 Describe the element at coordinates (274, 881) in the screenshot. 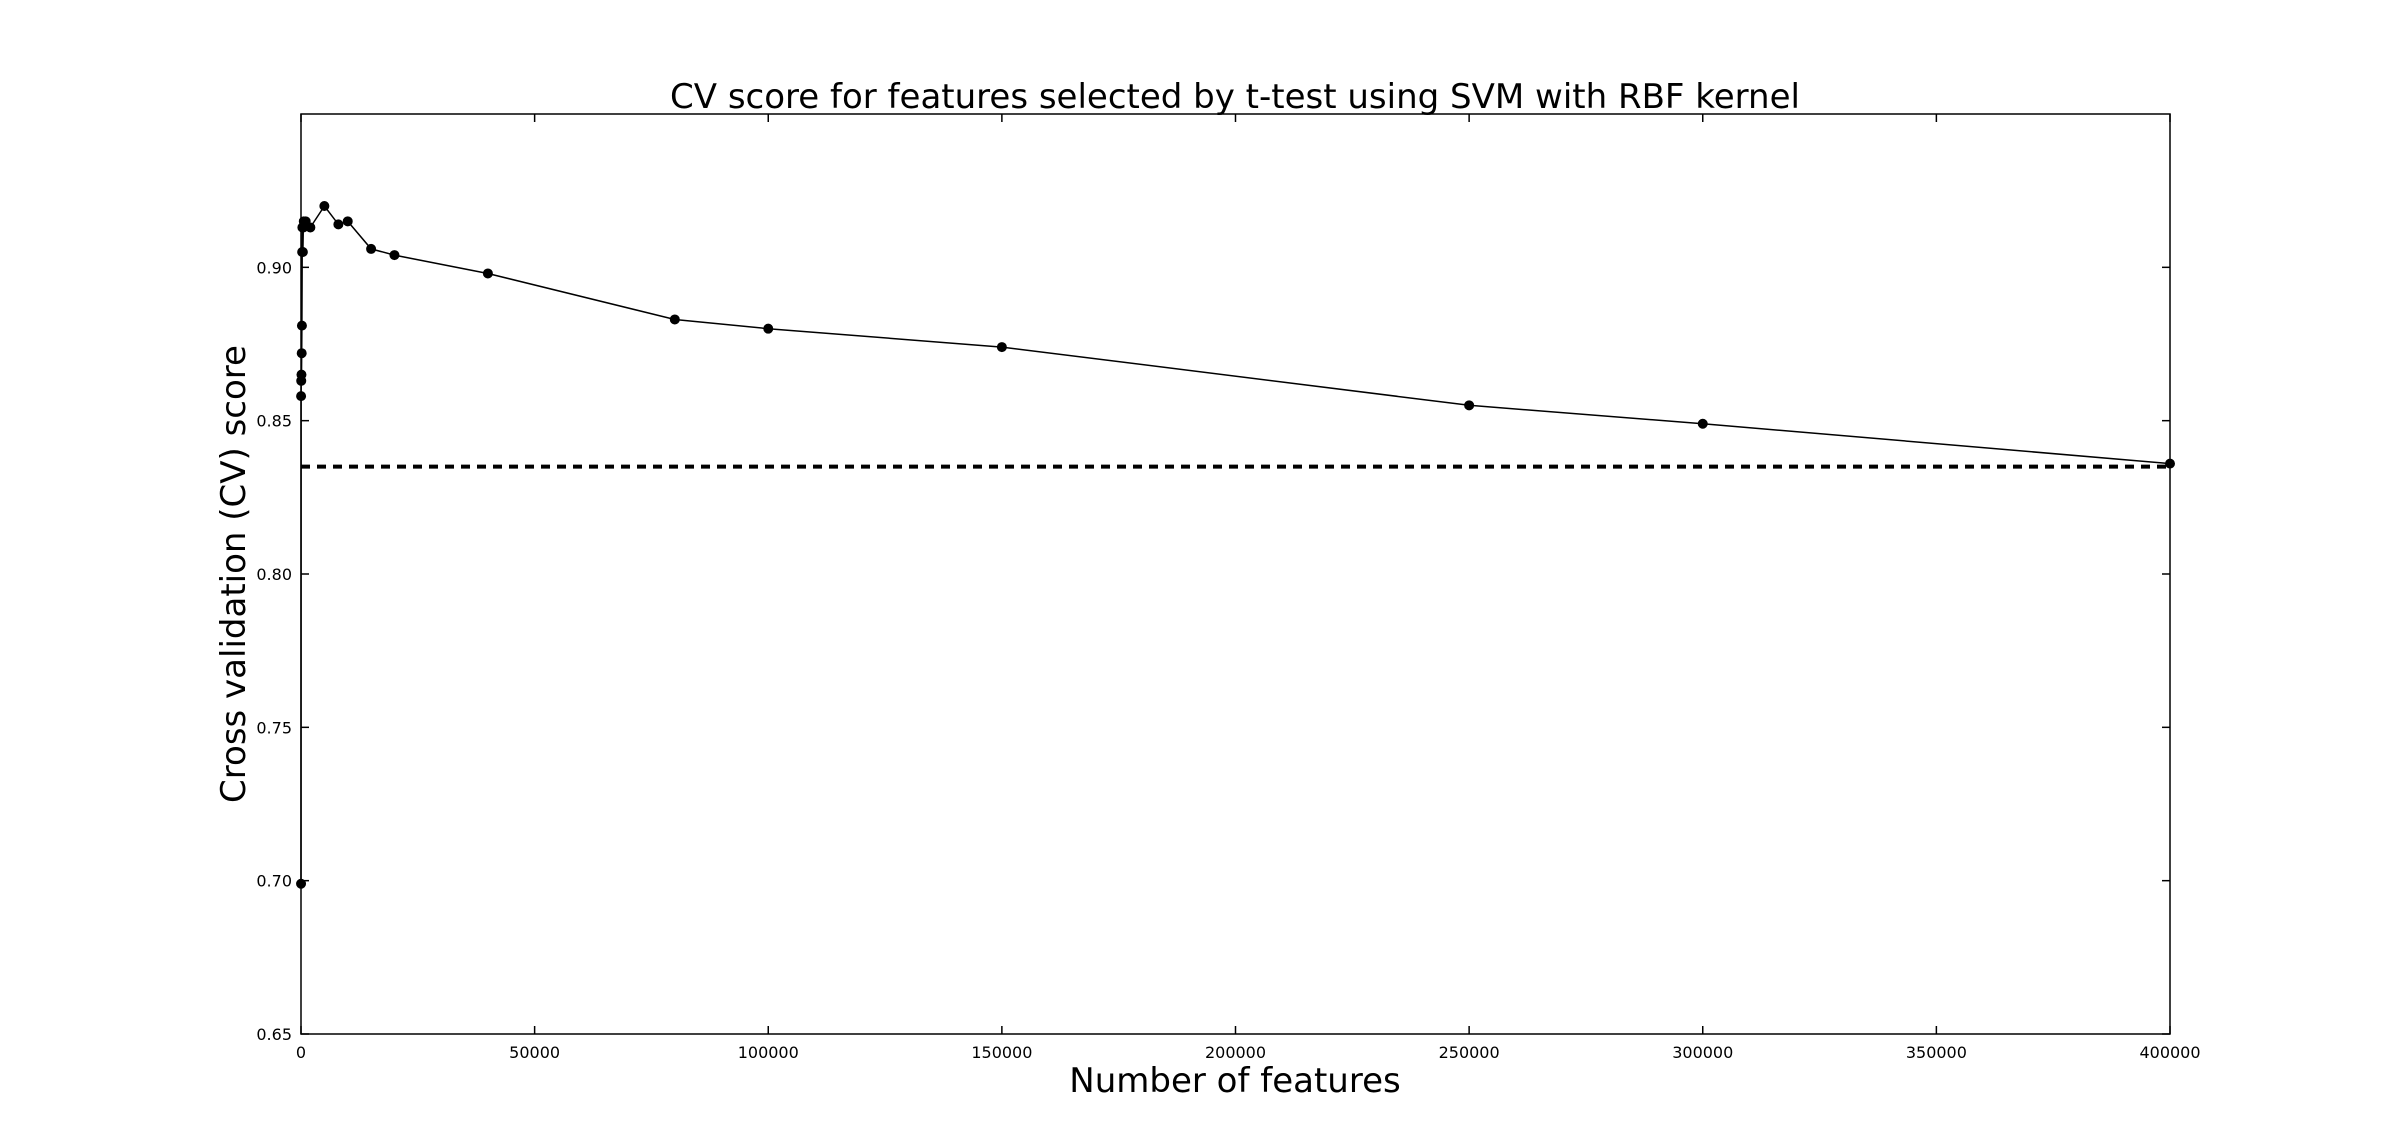

I see `y-tick-label: 0.70` at that location.